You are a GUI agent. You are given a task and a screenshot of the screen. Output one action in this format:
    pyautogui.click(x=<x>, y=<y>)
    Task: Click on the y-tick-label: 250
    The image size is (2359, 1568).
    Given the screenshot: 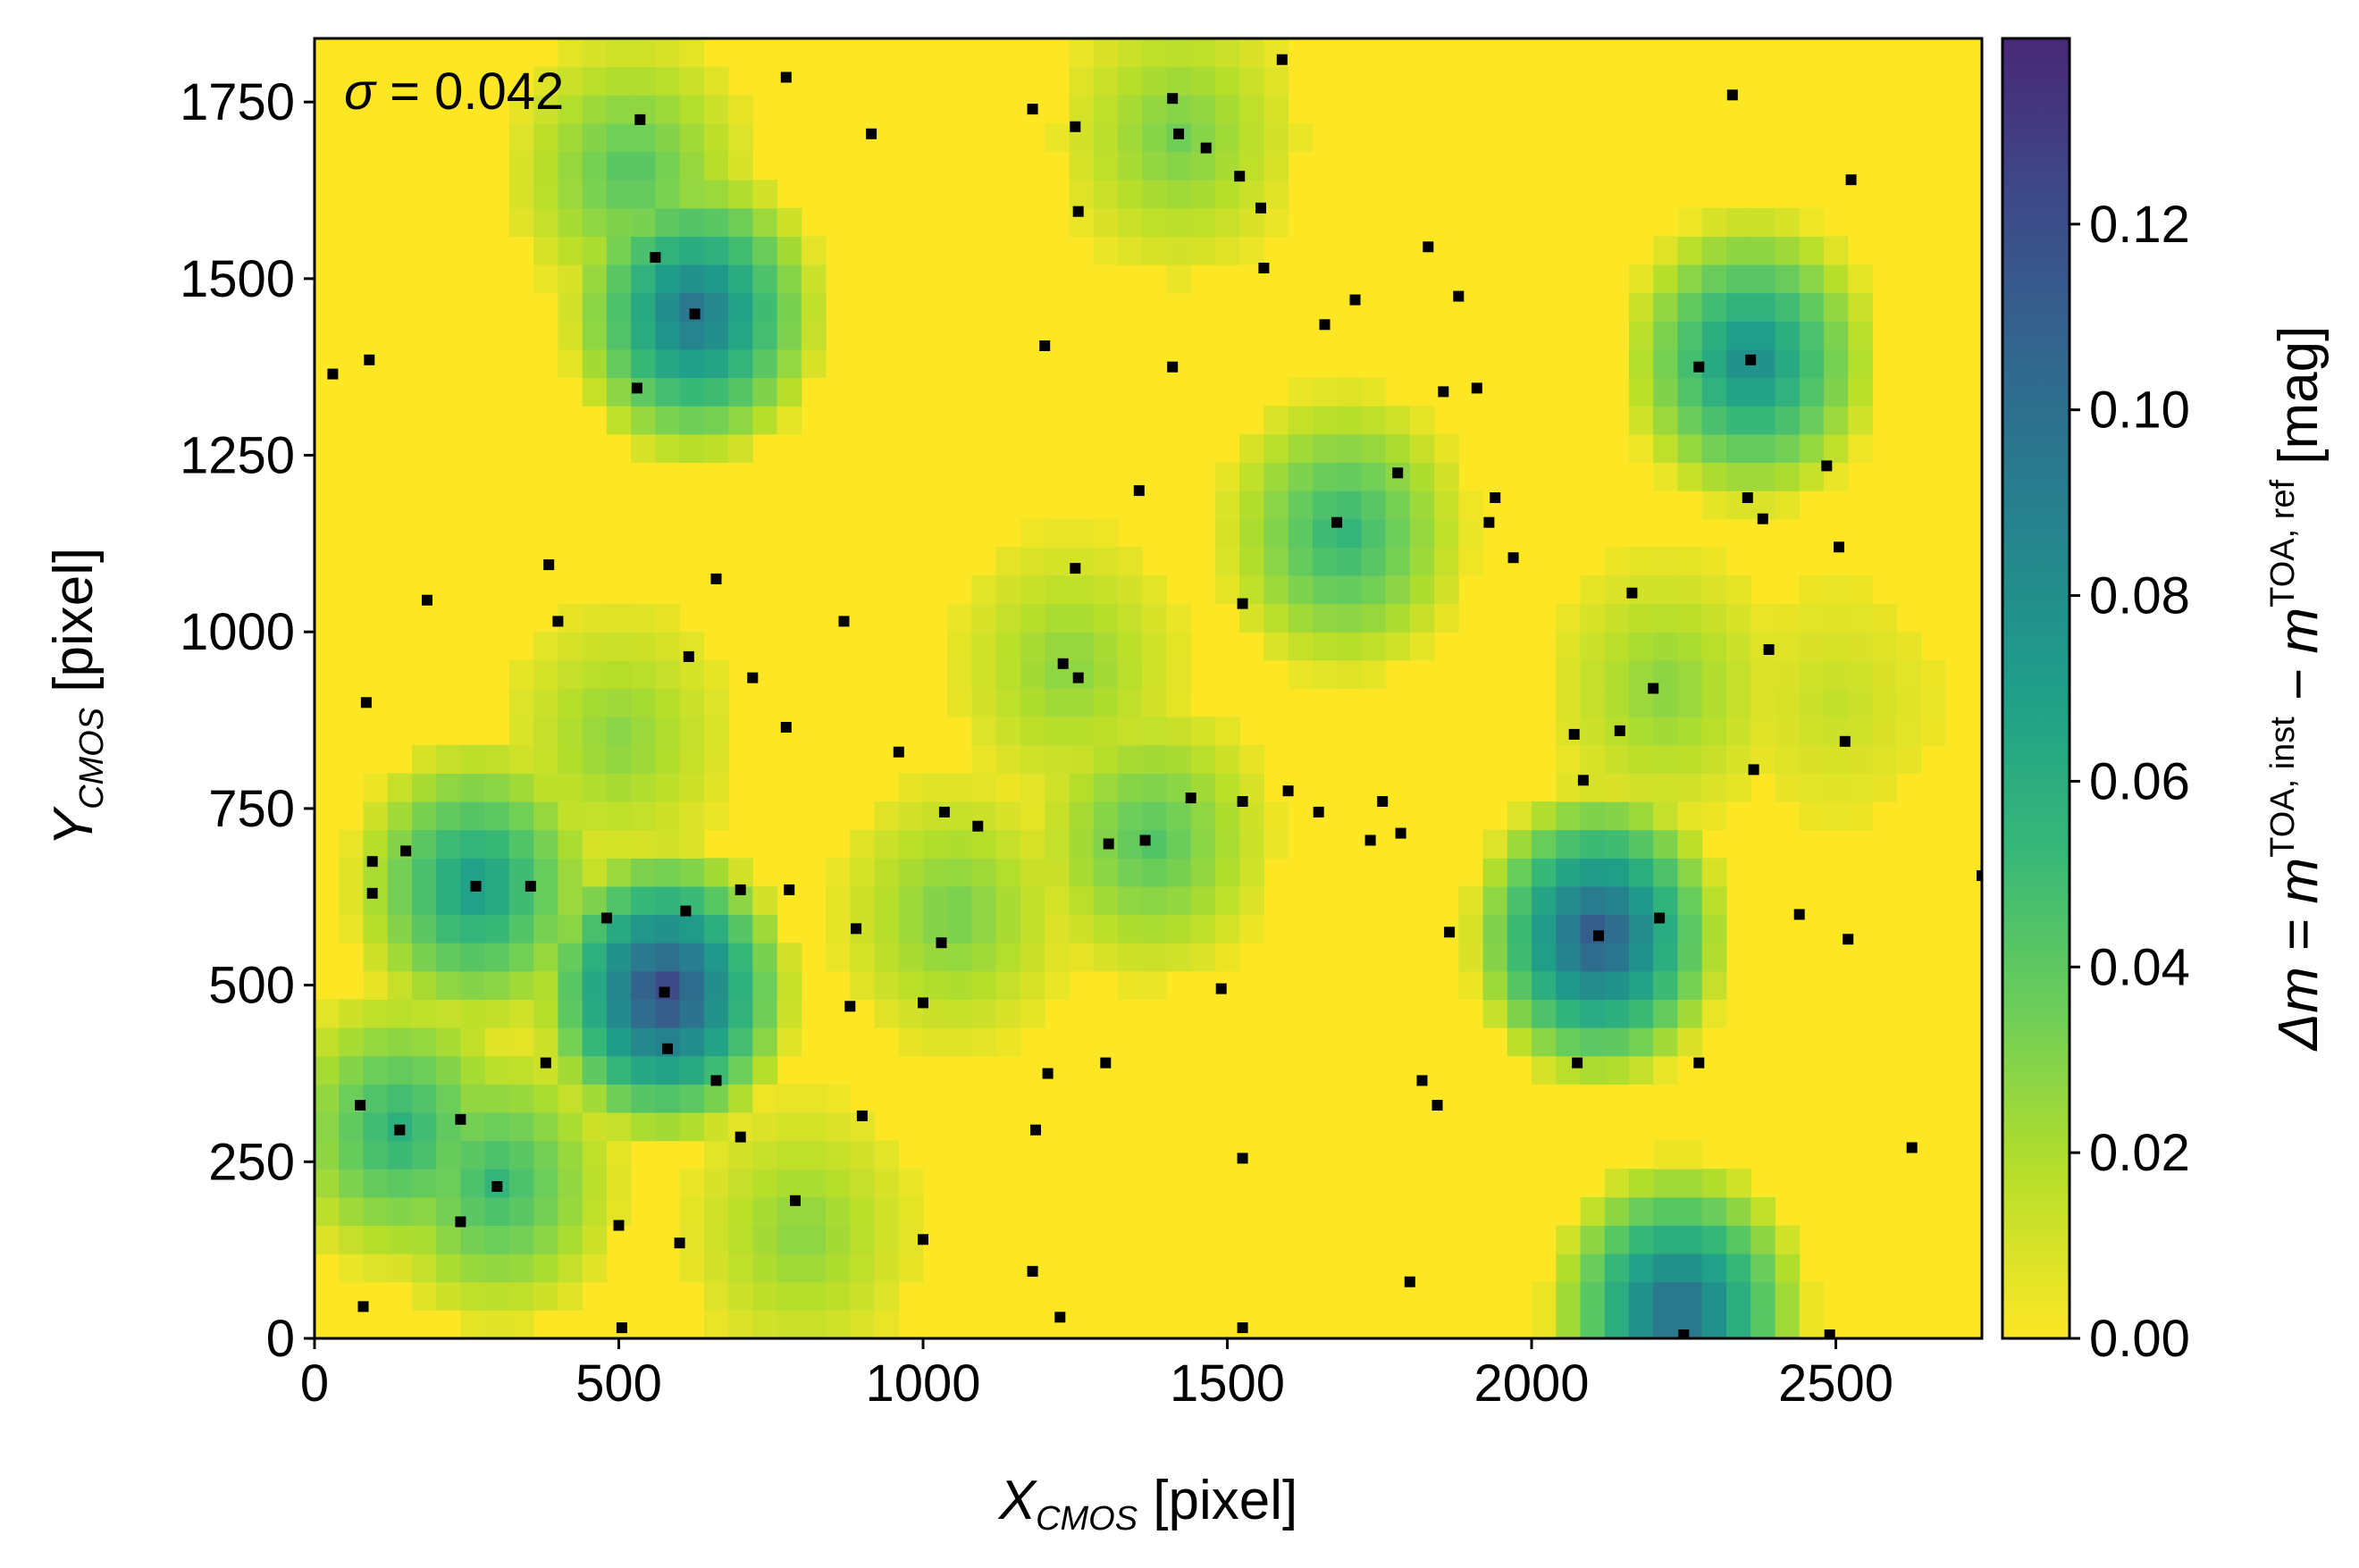 What is the action you would take?
    pyautogui.click(x=251, y=1162)
    